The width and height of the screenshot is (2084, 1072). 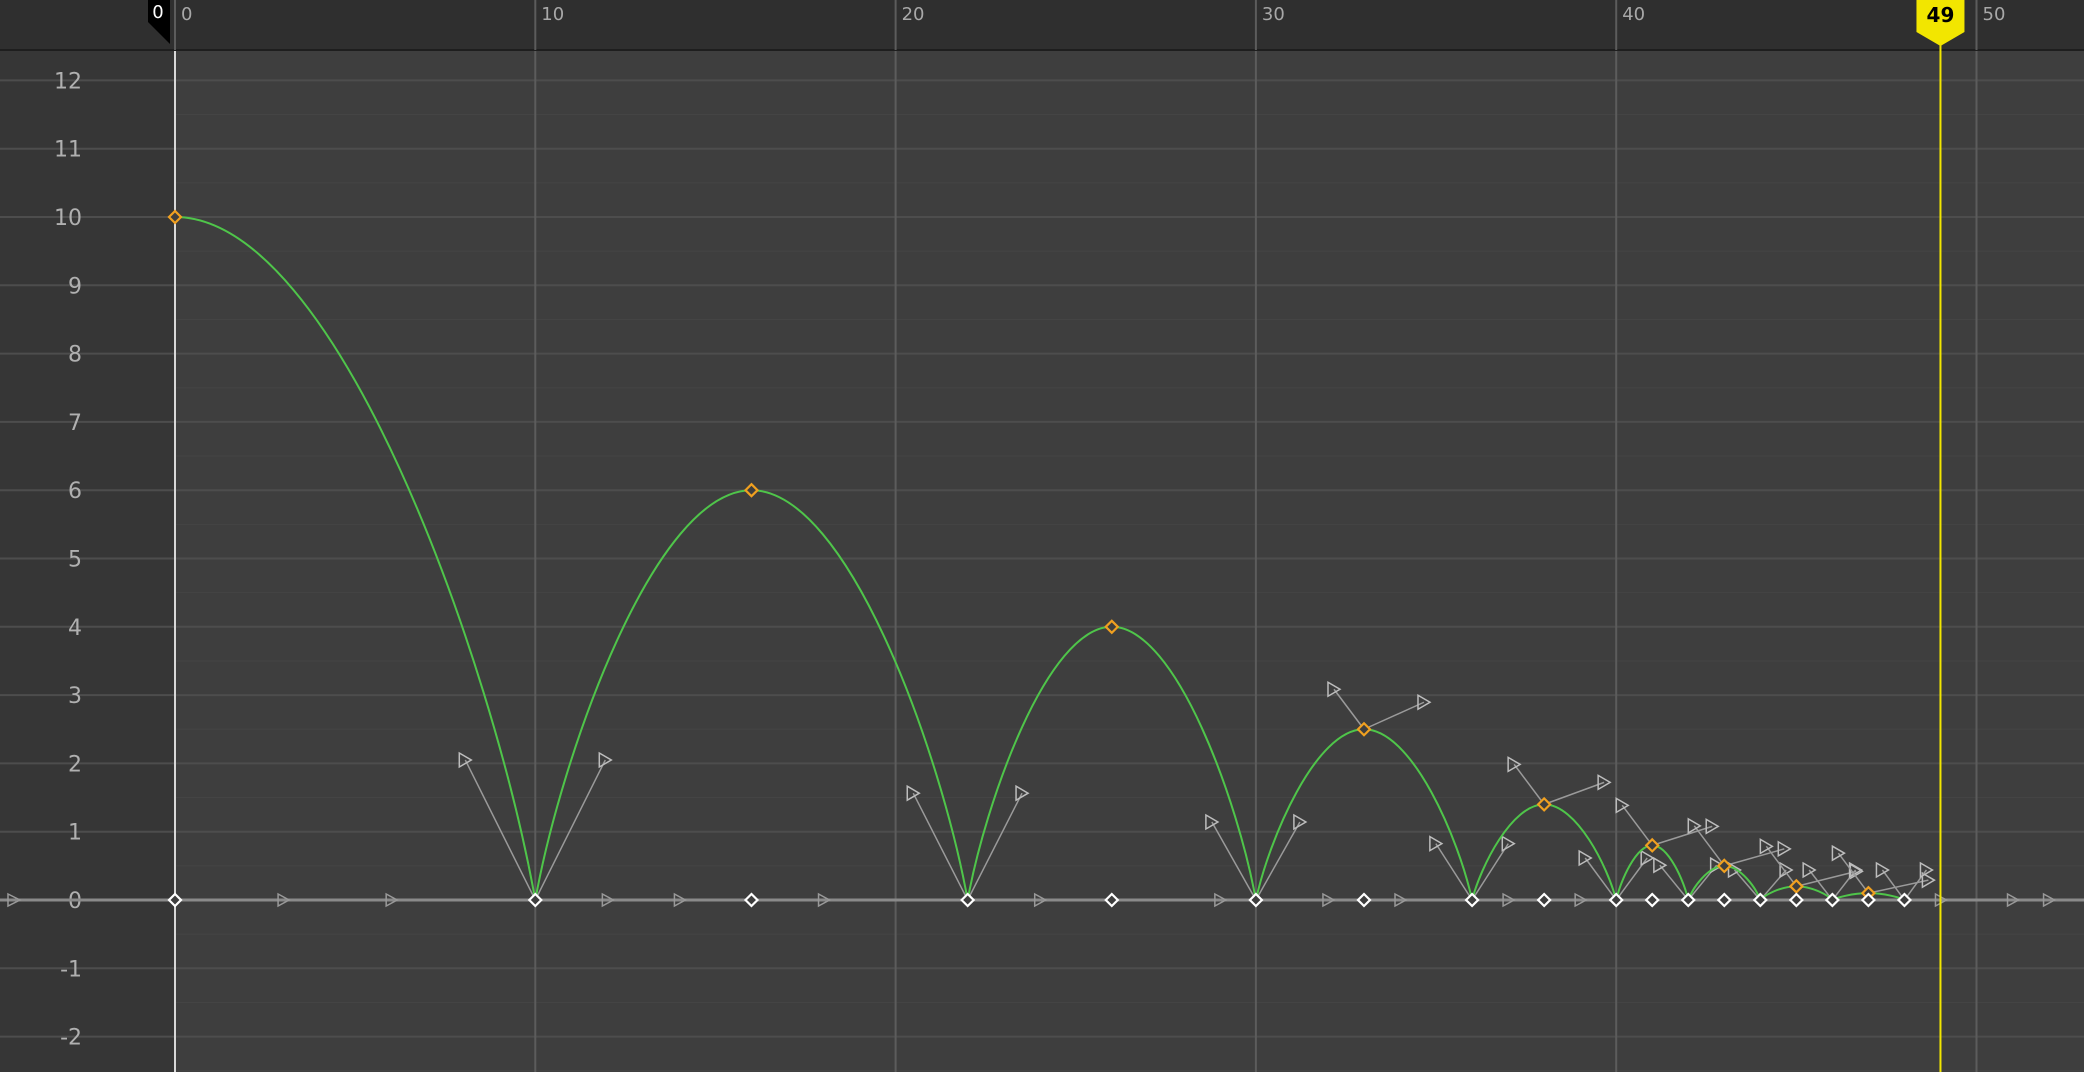 What do you see at coordinates (1197, 790) in the screenshot?
I see `tangent-handles` at bounding box center [1197, 790].